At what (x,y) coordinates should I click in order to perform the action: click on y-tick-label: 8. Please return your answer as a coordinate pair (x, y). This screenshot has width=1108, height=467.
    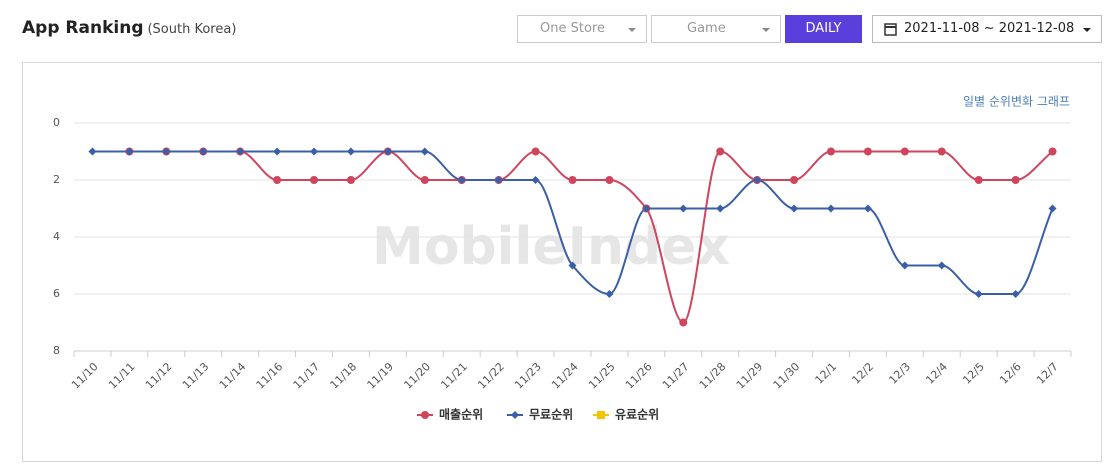
    Looking at the image, I should click on (56, 350).